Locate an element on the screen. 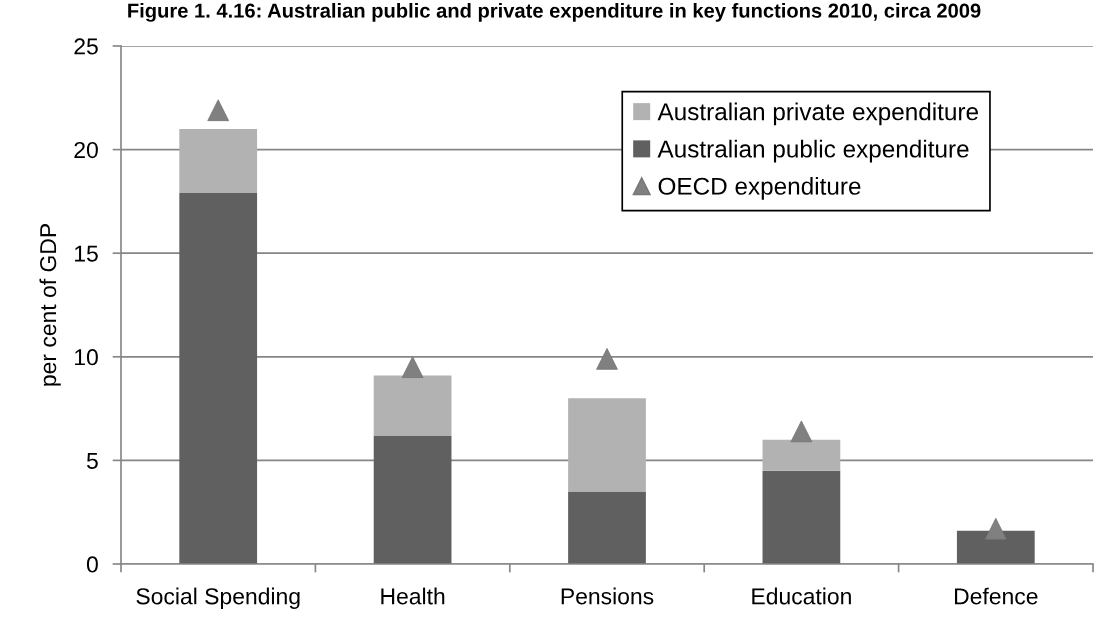  y-axis-title: per cent of GDP is located at coordinates (50, 305).